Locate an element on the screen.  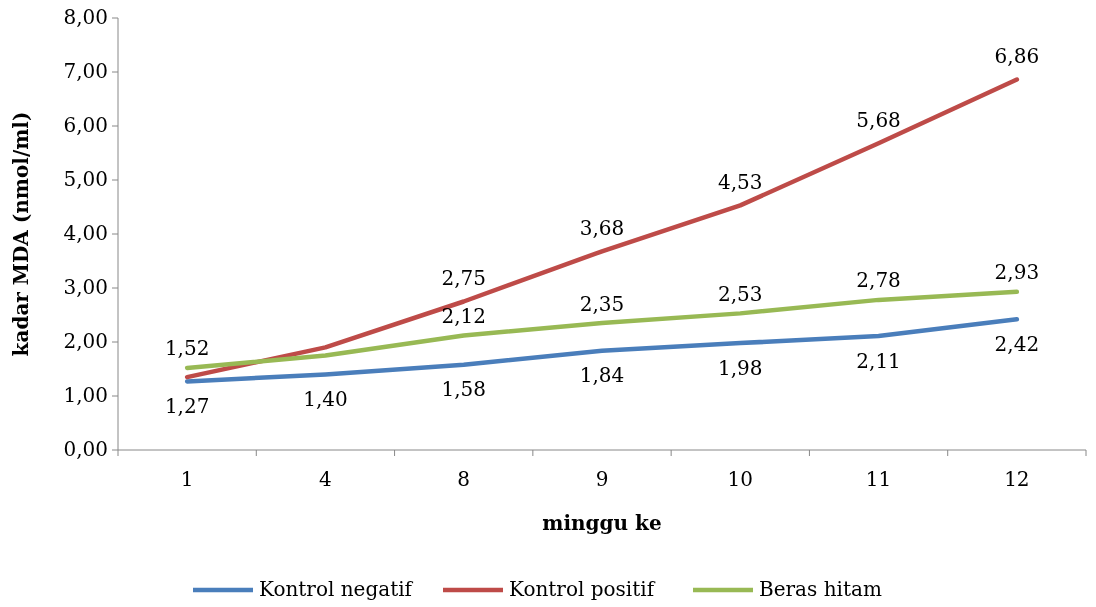
data-label: 1,40 is located at coordinates (325, 398).